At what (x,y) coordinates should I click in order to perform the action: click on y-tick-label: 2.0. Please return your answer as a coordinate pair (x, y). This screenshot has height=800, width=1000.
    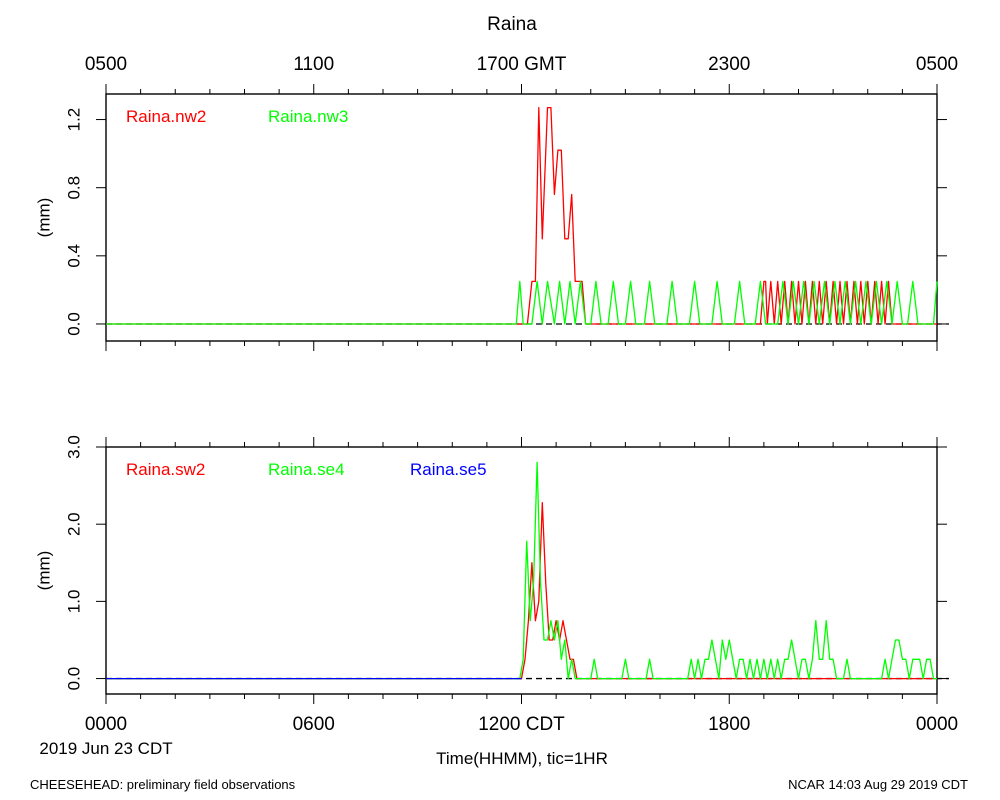
    Looking at the image, I should click on (74, 524).